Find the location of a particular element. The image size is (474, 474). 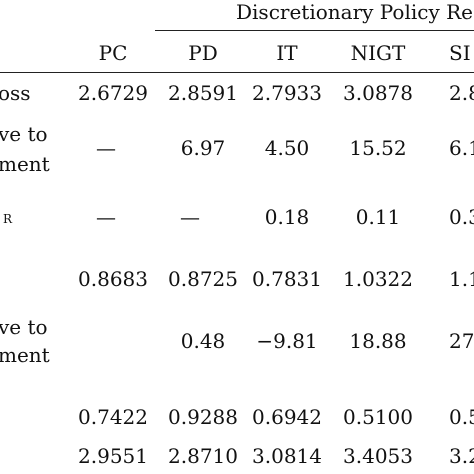

table-cell: 2.9551 is located at coordinates (113, 456).